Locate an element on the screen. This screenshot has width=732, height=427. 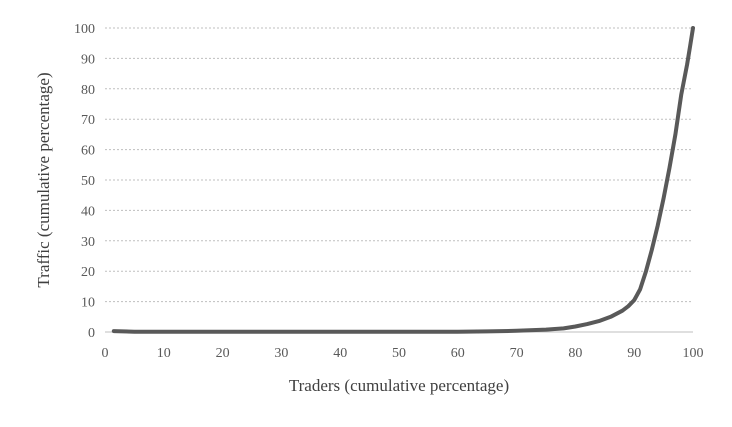
y-tick-label: 60 is located at coordinates (88, 151).